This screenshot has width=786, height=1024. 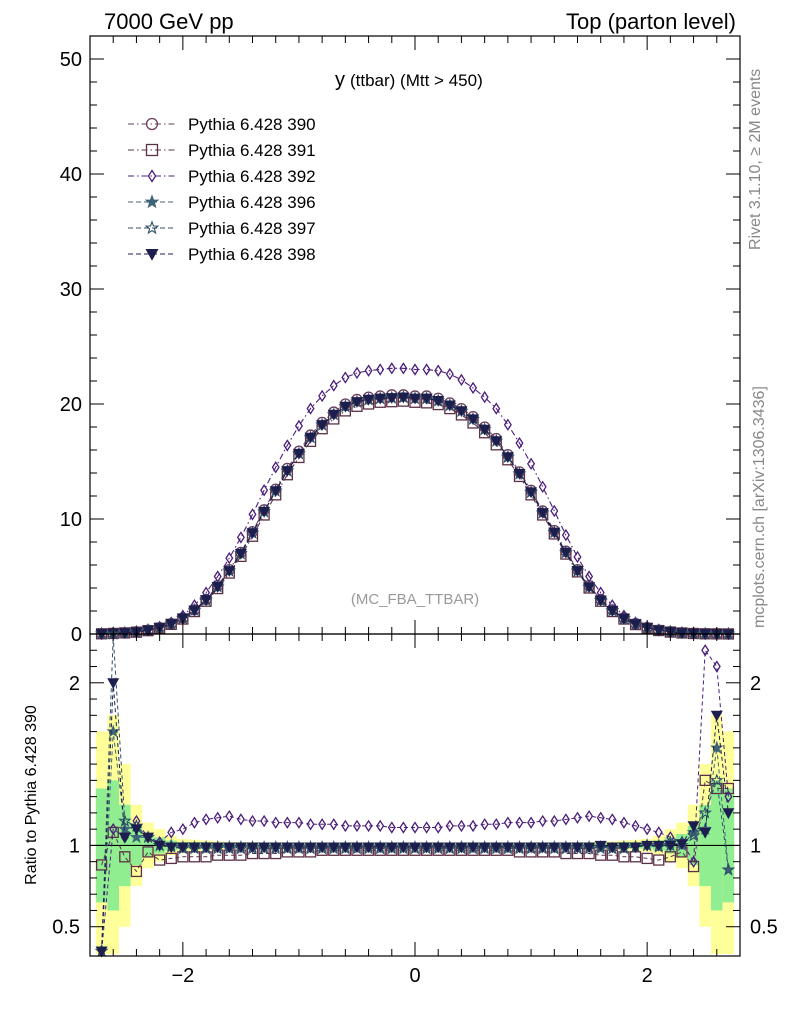 What do you see at coordinates (252, 228) in the screenshot?
I see `legend-entry-label: Pythia 6.428 397` at bounding box center [252, 228].